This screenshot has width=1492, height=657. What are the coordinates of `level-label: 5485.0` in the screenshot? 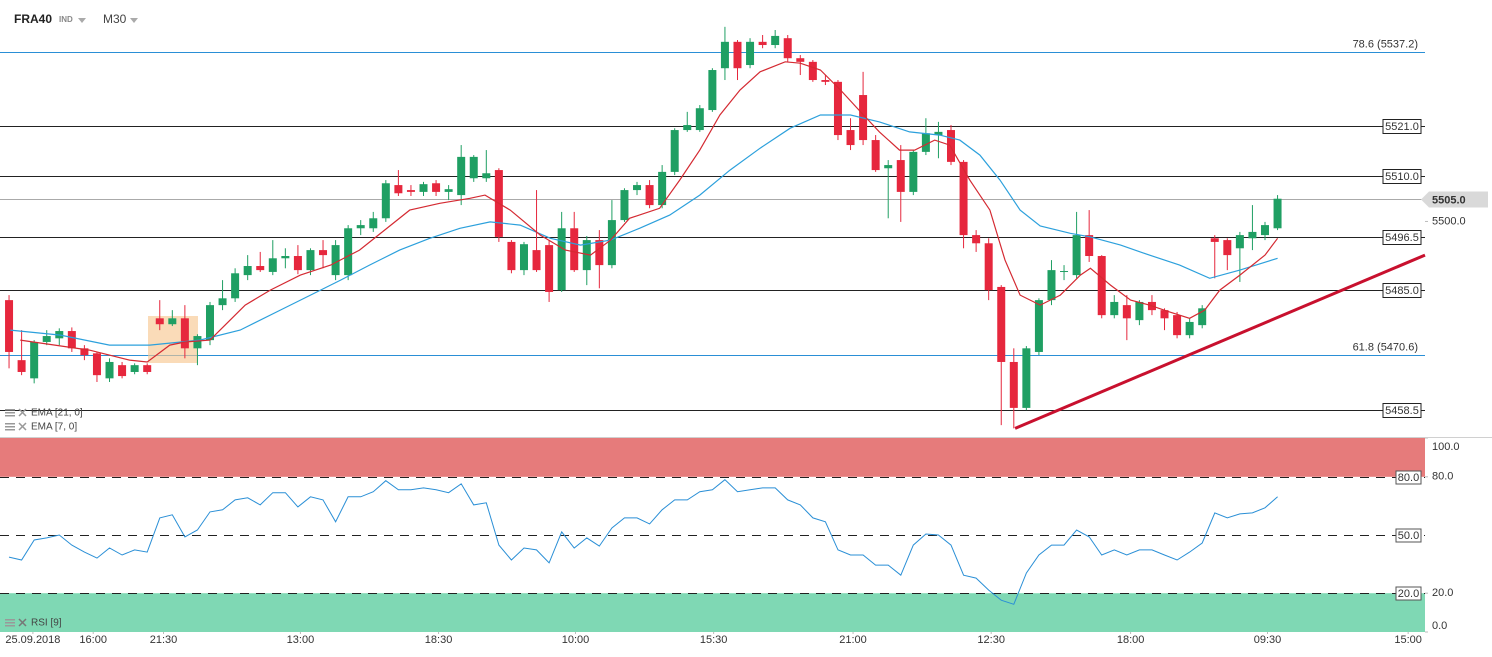 It's located at (1402, 291).